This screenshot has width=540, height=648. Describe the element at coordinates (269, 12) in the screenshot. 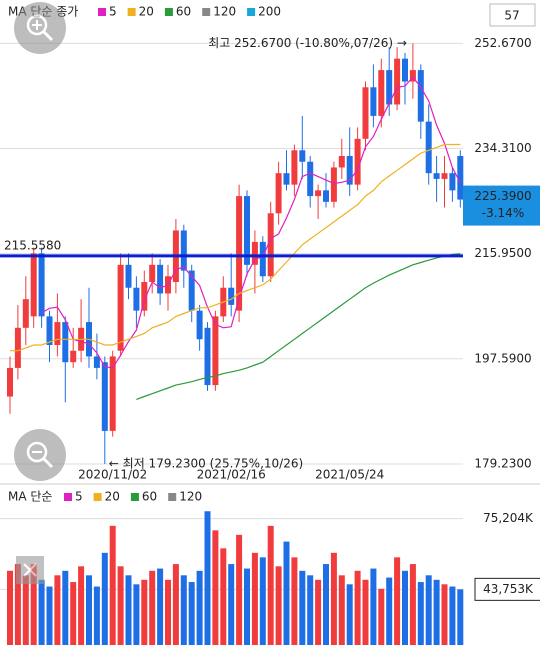

I see `legend-label: 200` at that location.